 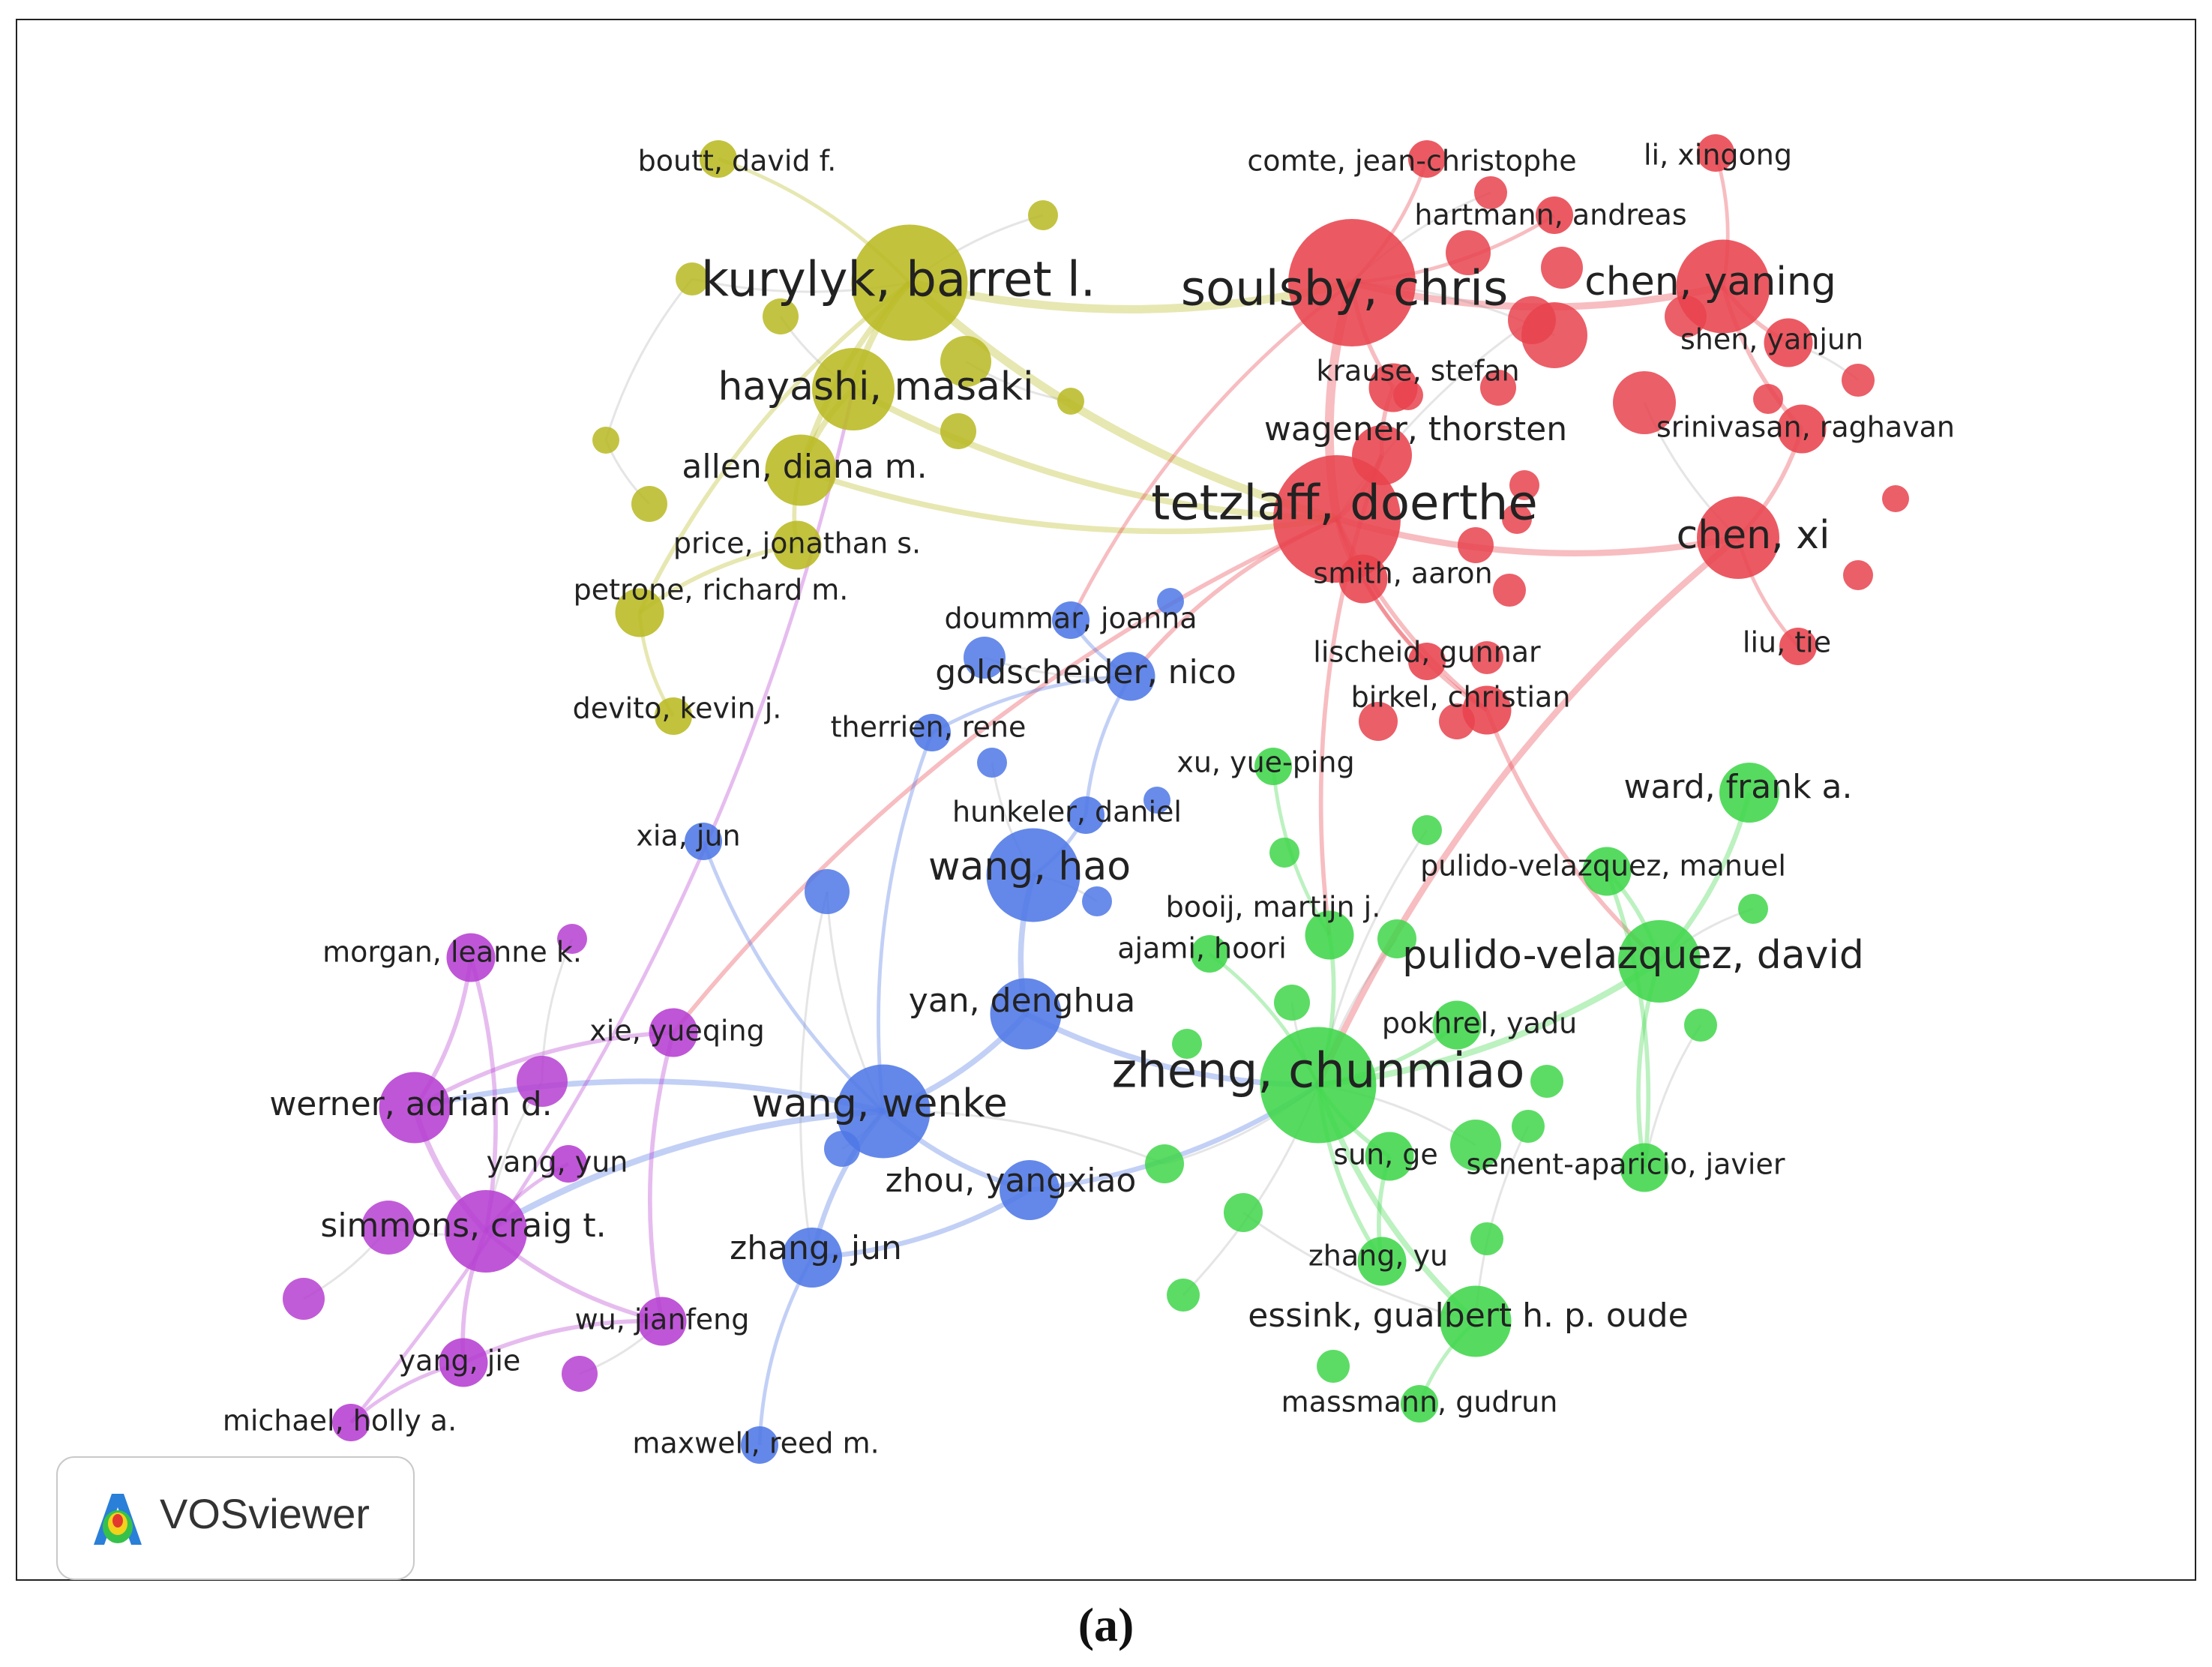 What do you see at coordinates (816, 1248) in the screenshot?
I see `node-label-zhang_jun: zhang, jun` at bounding box center [816, 1248].